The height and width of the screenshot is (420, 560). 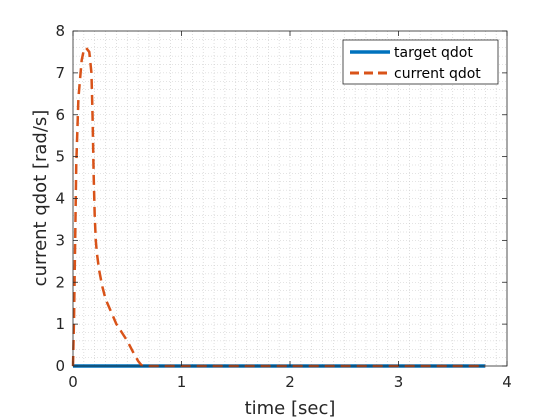 What do you see at coordinates (290, 382) in the screenshot?
I see `x-tick-label: 2` at bounding box center [290, 382].